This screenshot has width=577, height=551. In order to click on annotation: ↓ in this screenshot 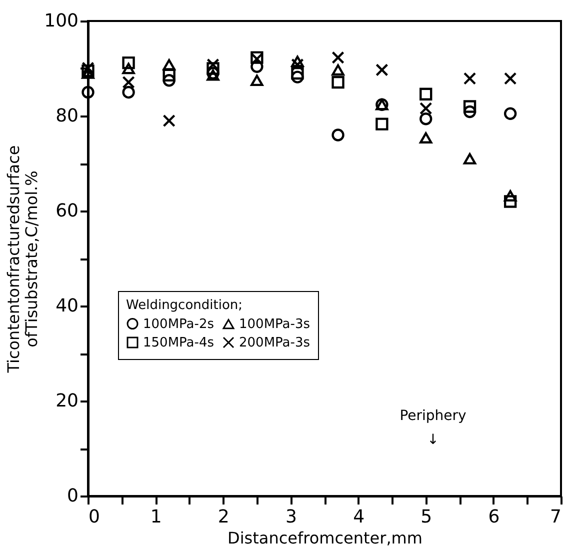, I will do `click(433, 440)`.